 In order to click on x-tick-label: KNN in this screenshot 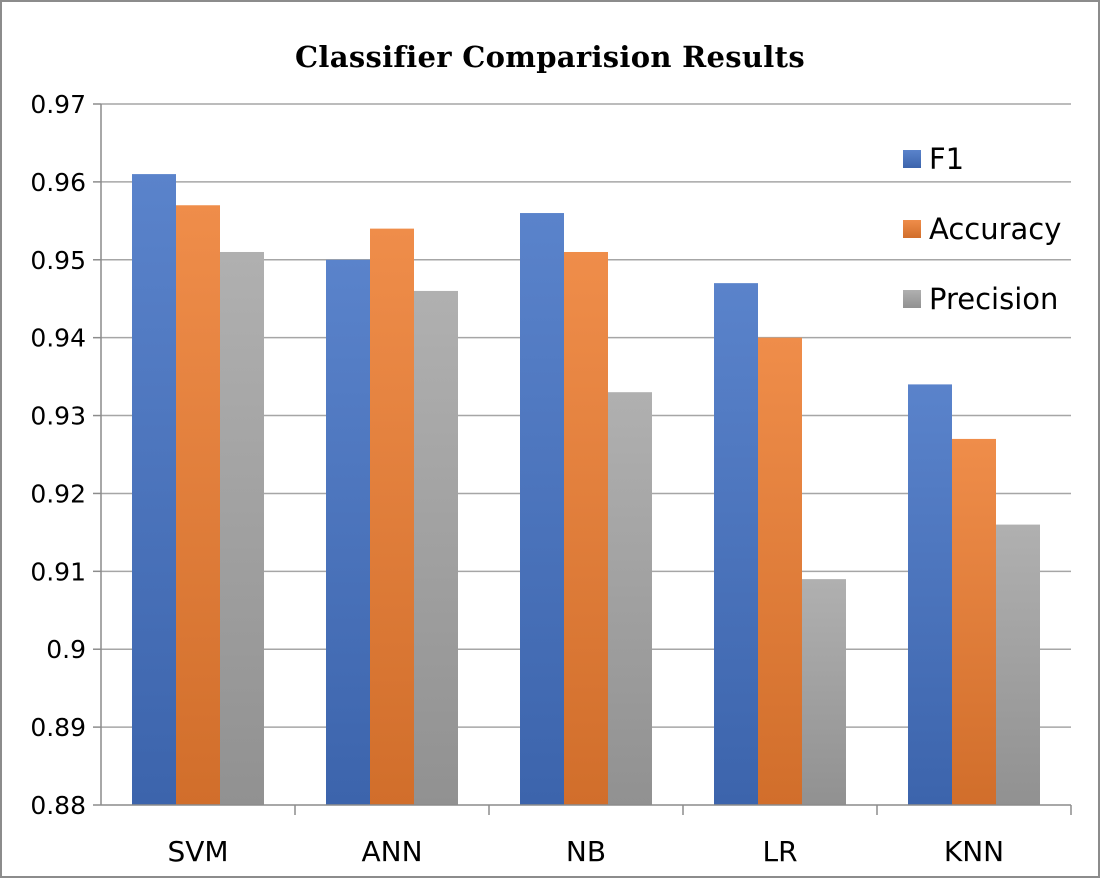, I will do `click(974, 851)`.